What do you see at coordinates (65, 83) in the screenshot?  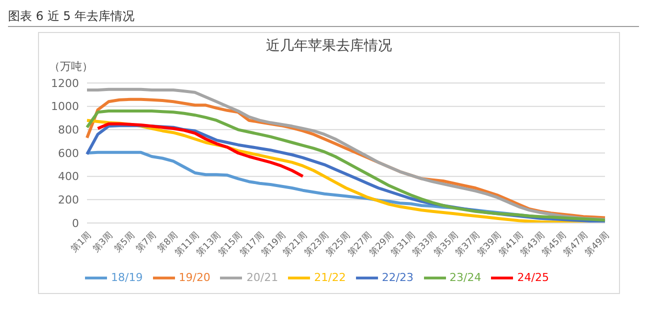 I see `y-tick-label: 1200` at bounding box center [65, 83].